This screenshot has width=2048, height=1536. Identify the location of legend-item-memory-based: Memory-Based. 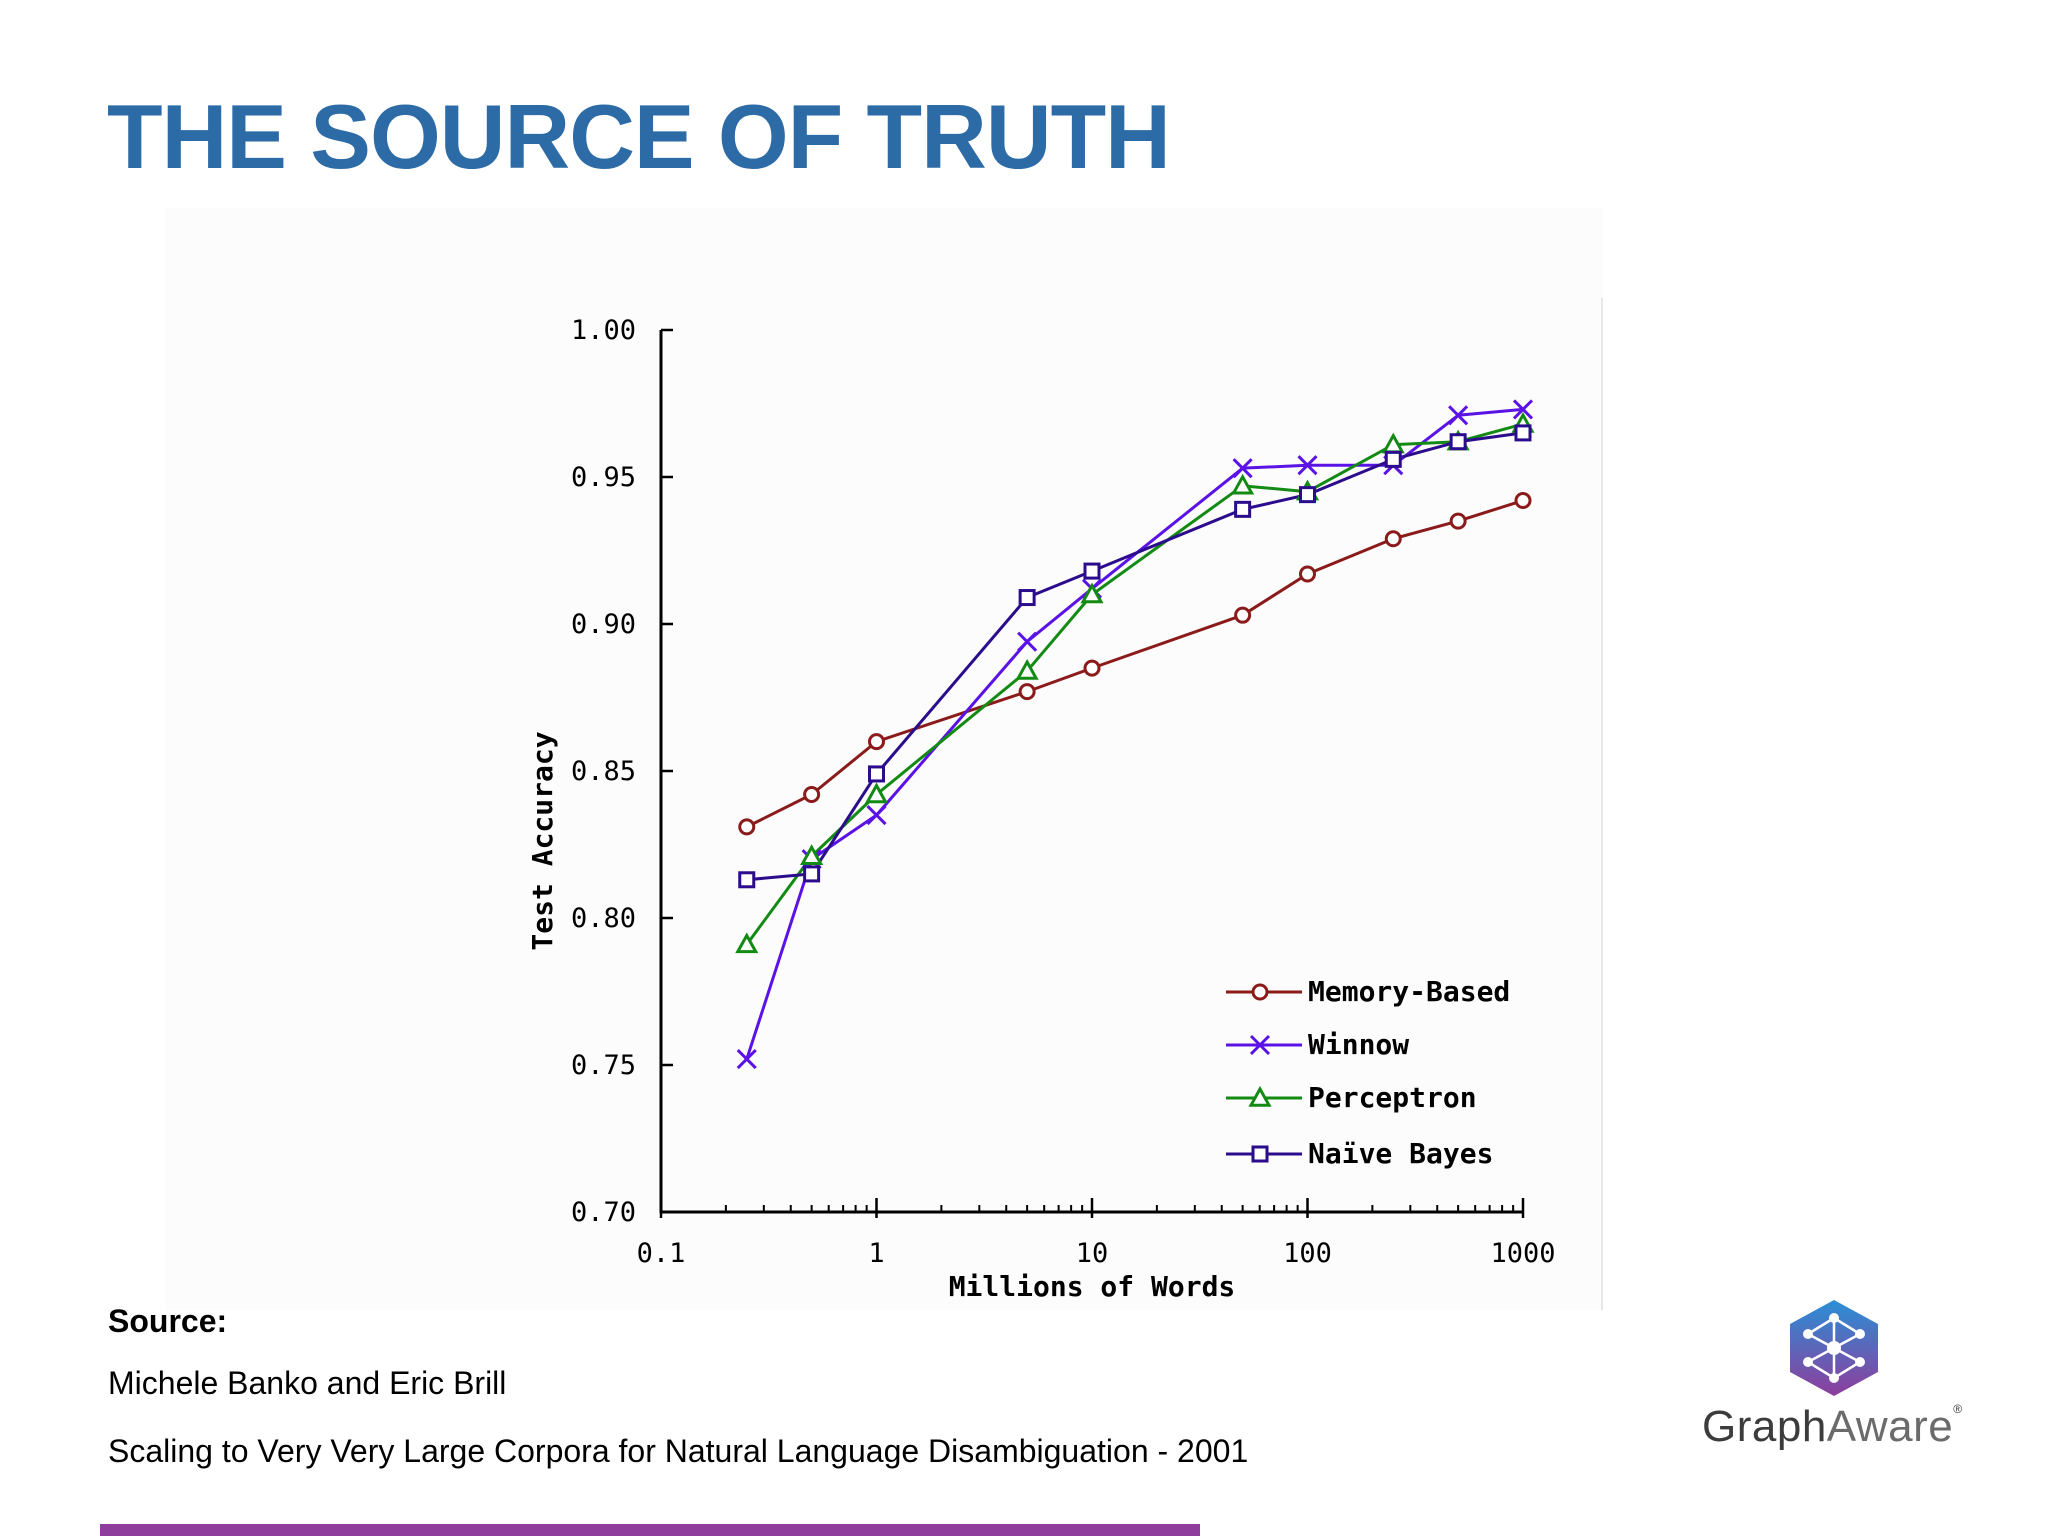
(1368, 991).